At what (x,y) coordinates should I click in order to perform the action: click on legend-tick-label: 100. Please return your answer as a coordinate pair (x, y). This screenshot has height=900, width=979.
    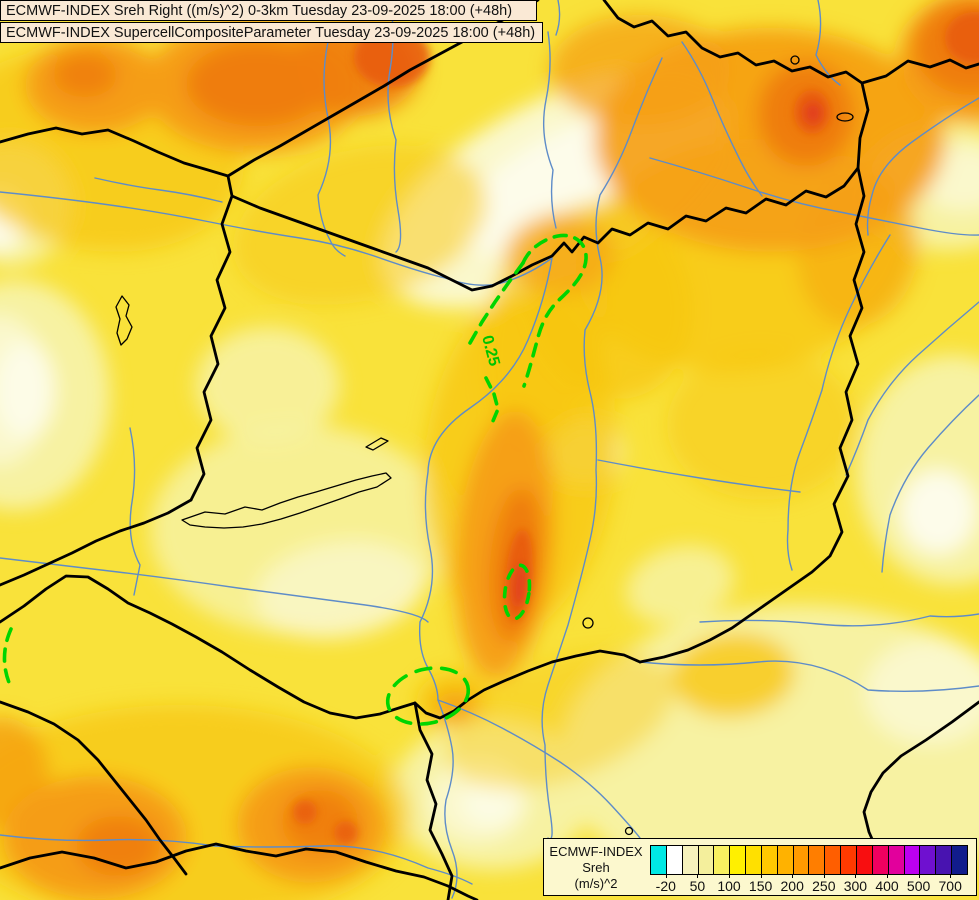
    Looking at the image, I should click on (729, 886).